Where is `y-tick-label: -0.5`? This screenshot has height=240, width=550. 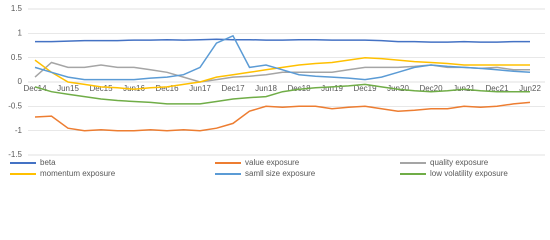
y-tick-label: -0.5 is located at coordinates (15, 105).